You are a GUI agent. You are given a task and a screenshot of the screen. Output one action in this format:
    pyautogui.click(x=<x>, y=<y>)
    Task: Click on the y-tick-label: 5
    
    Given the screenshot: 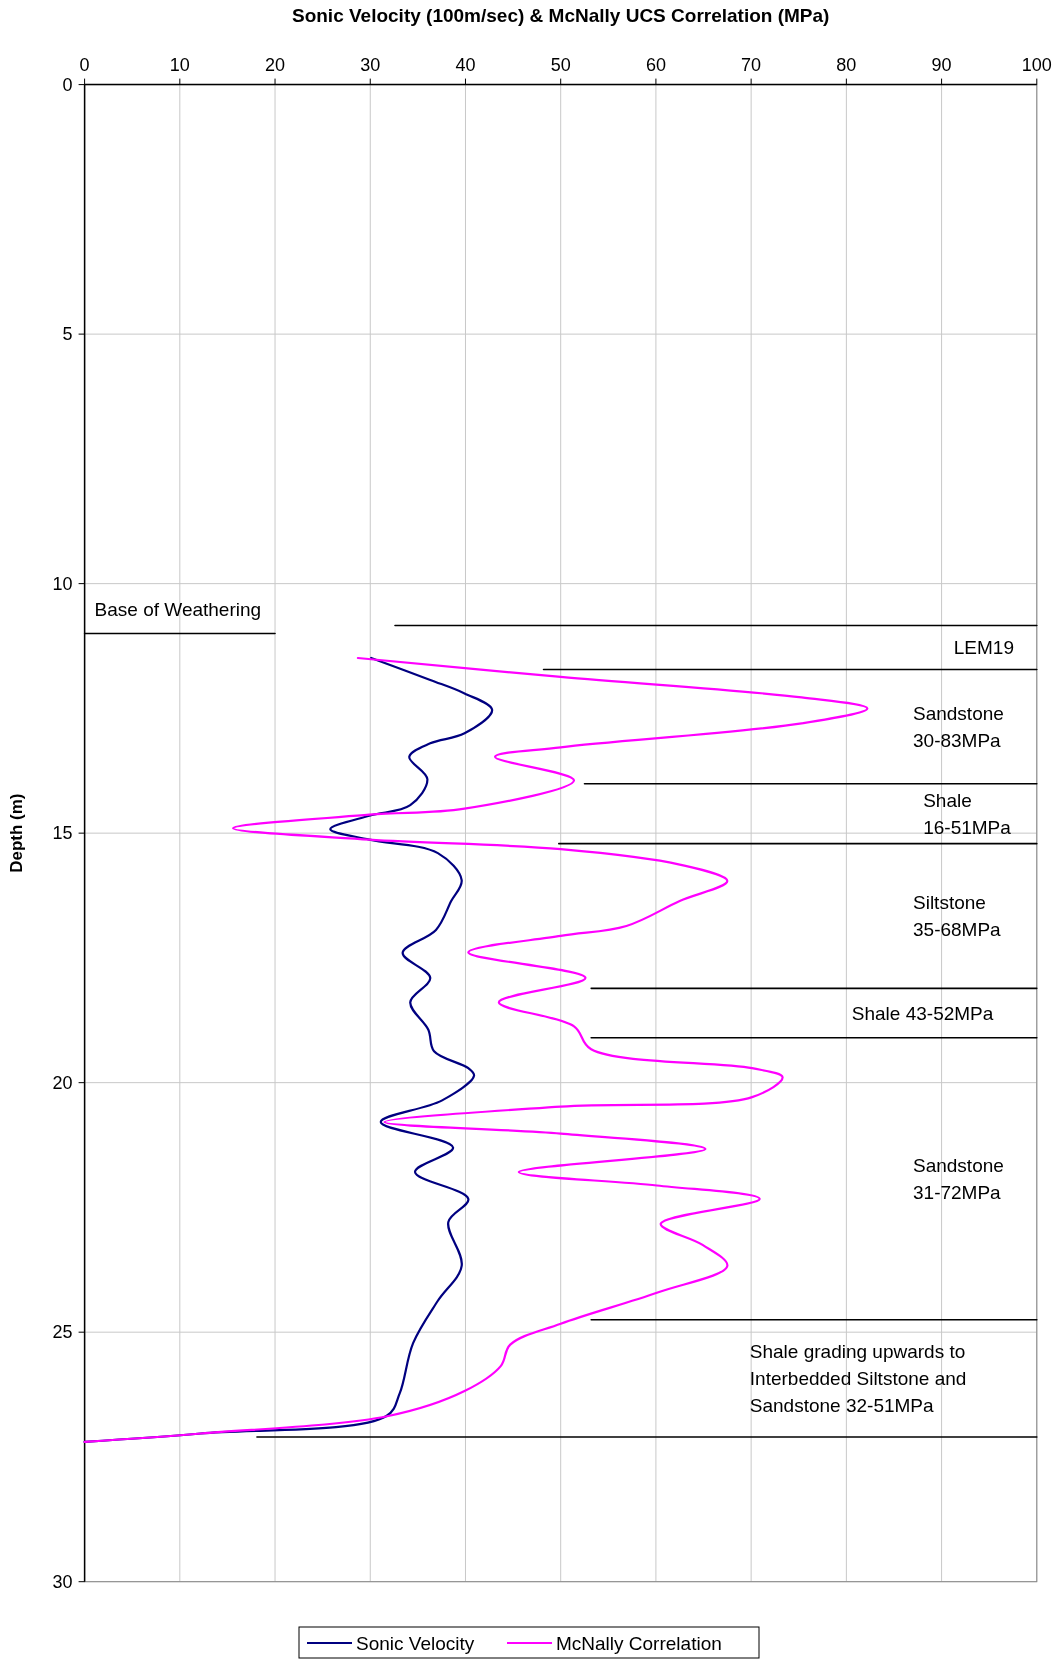 What is the action you would take?
    pyautogui.click(x=67, y=334)
    